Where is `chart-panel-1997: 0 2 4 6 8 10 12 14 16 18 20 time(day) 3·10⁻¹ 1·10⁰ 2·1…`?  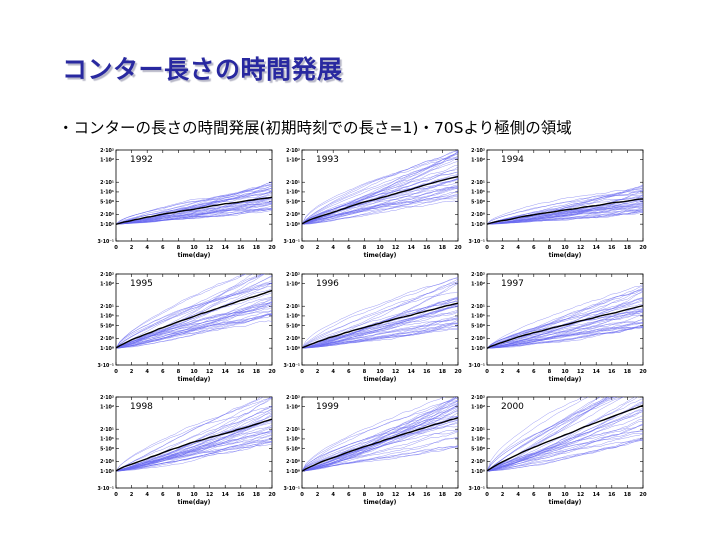 chart-panel-1997: 0 2 4 6 8 10 12 14 16 18 20 time(day) 3·10⁻¹ 1·10⁰ 2·1… is located at coordinates (558, 327).